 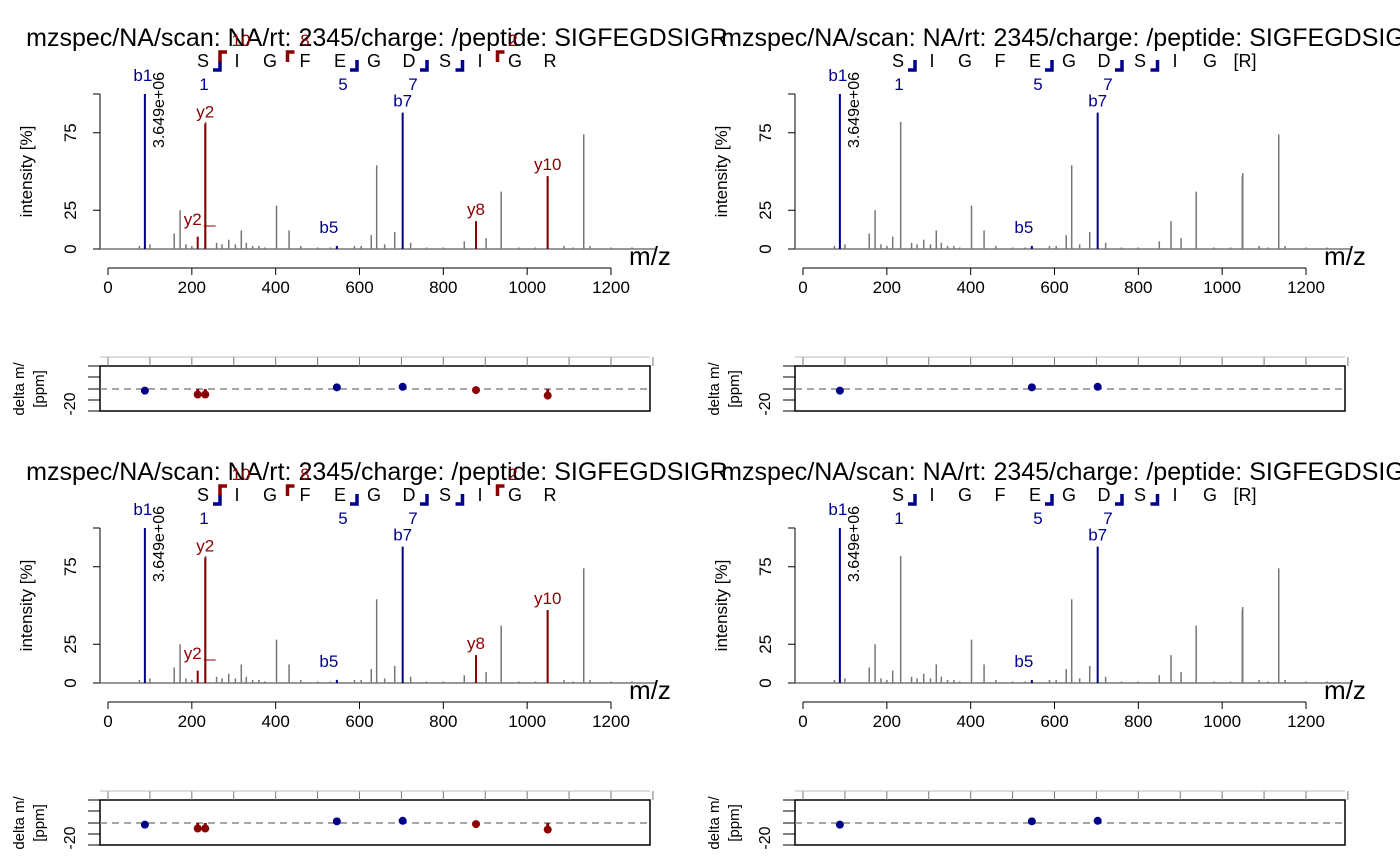 I want to click on residue-11: R, so click(x=550, y=61).